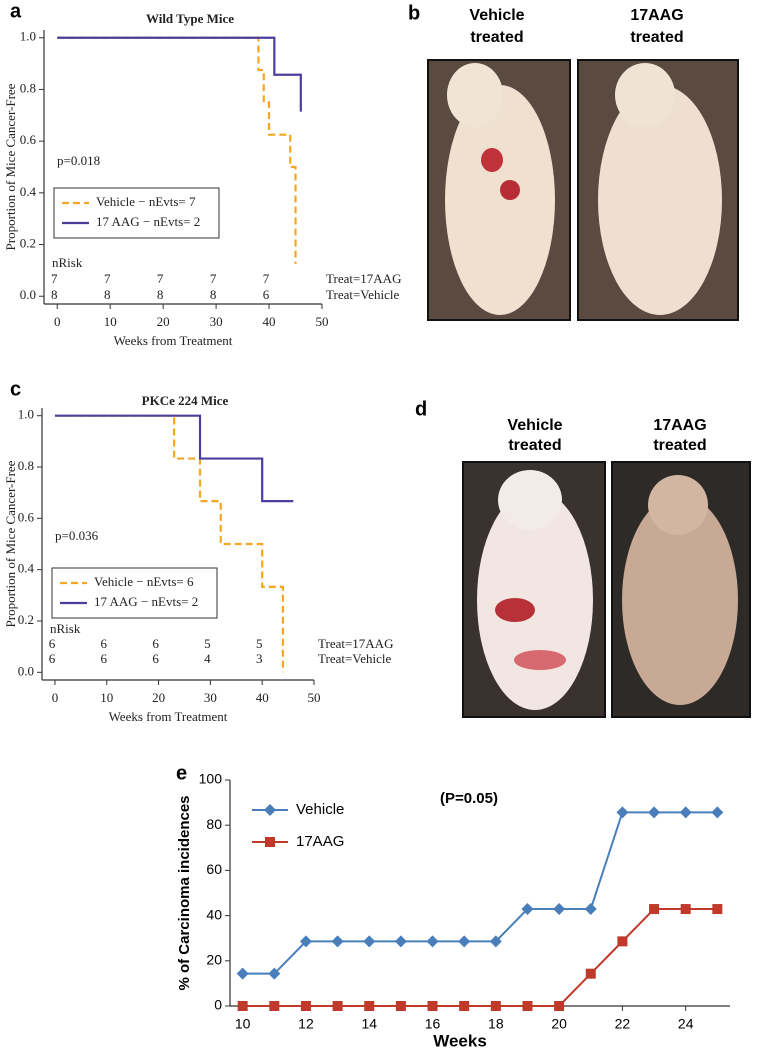 This screenshot has height=1050, width=757. Describe the element at coordinates (460, 1040) in the screenshot. I see `x-axis-label: Weeks` at that location.